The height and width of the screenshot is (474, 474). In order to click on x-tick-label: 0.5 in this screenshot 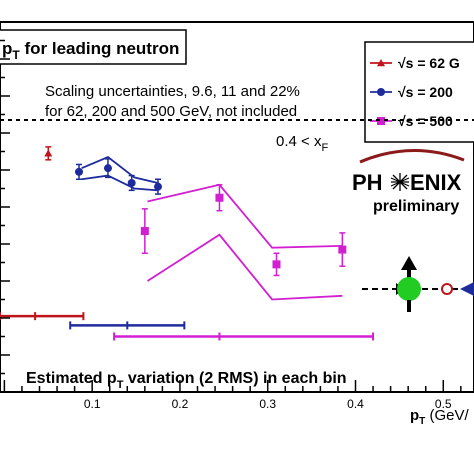, I will do `click(443, 404)`.